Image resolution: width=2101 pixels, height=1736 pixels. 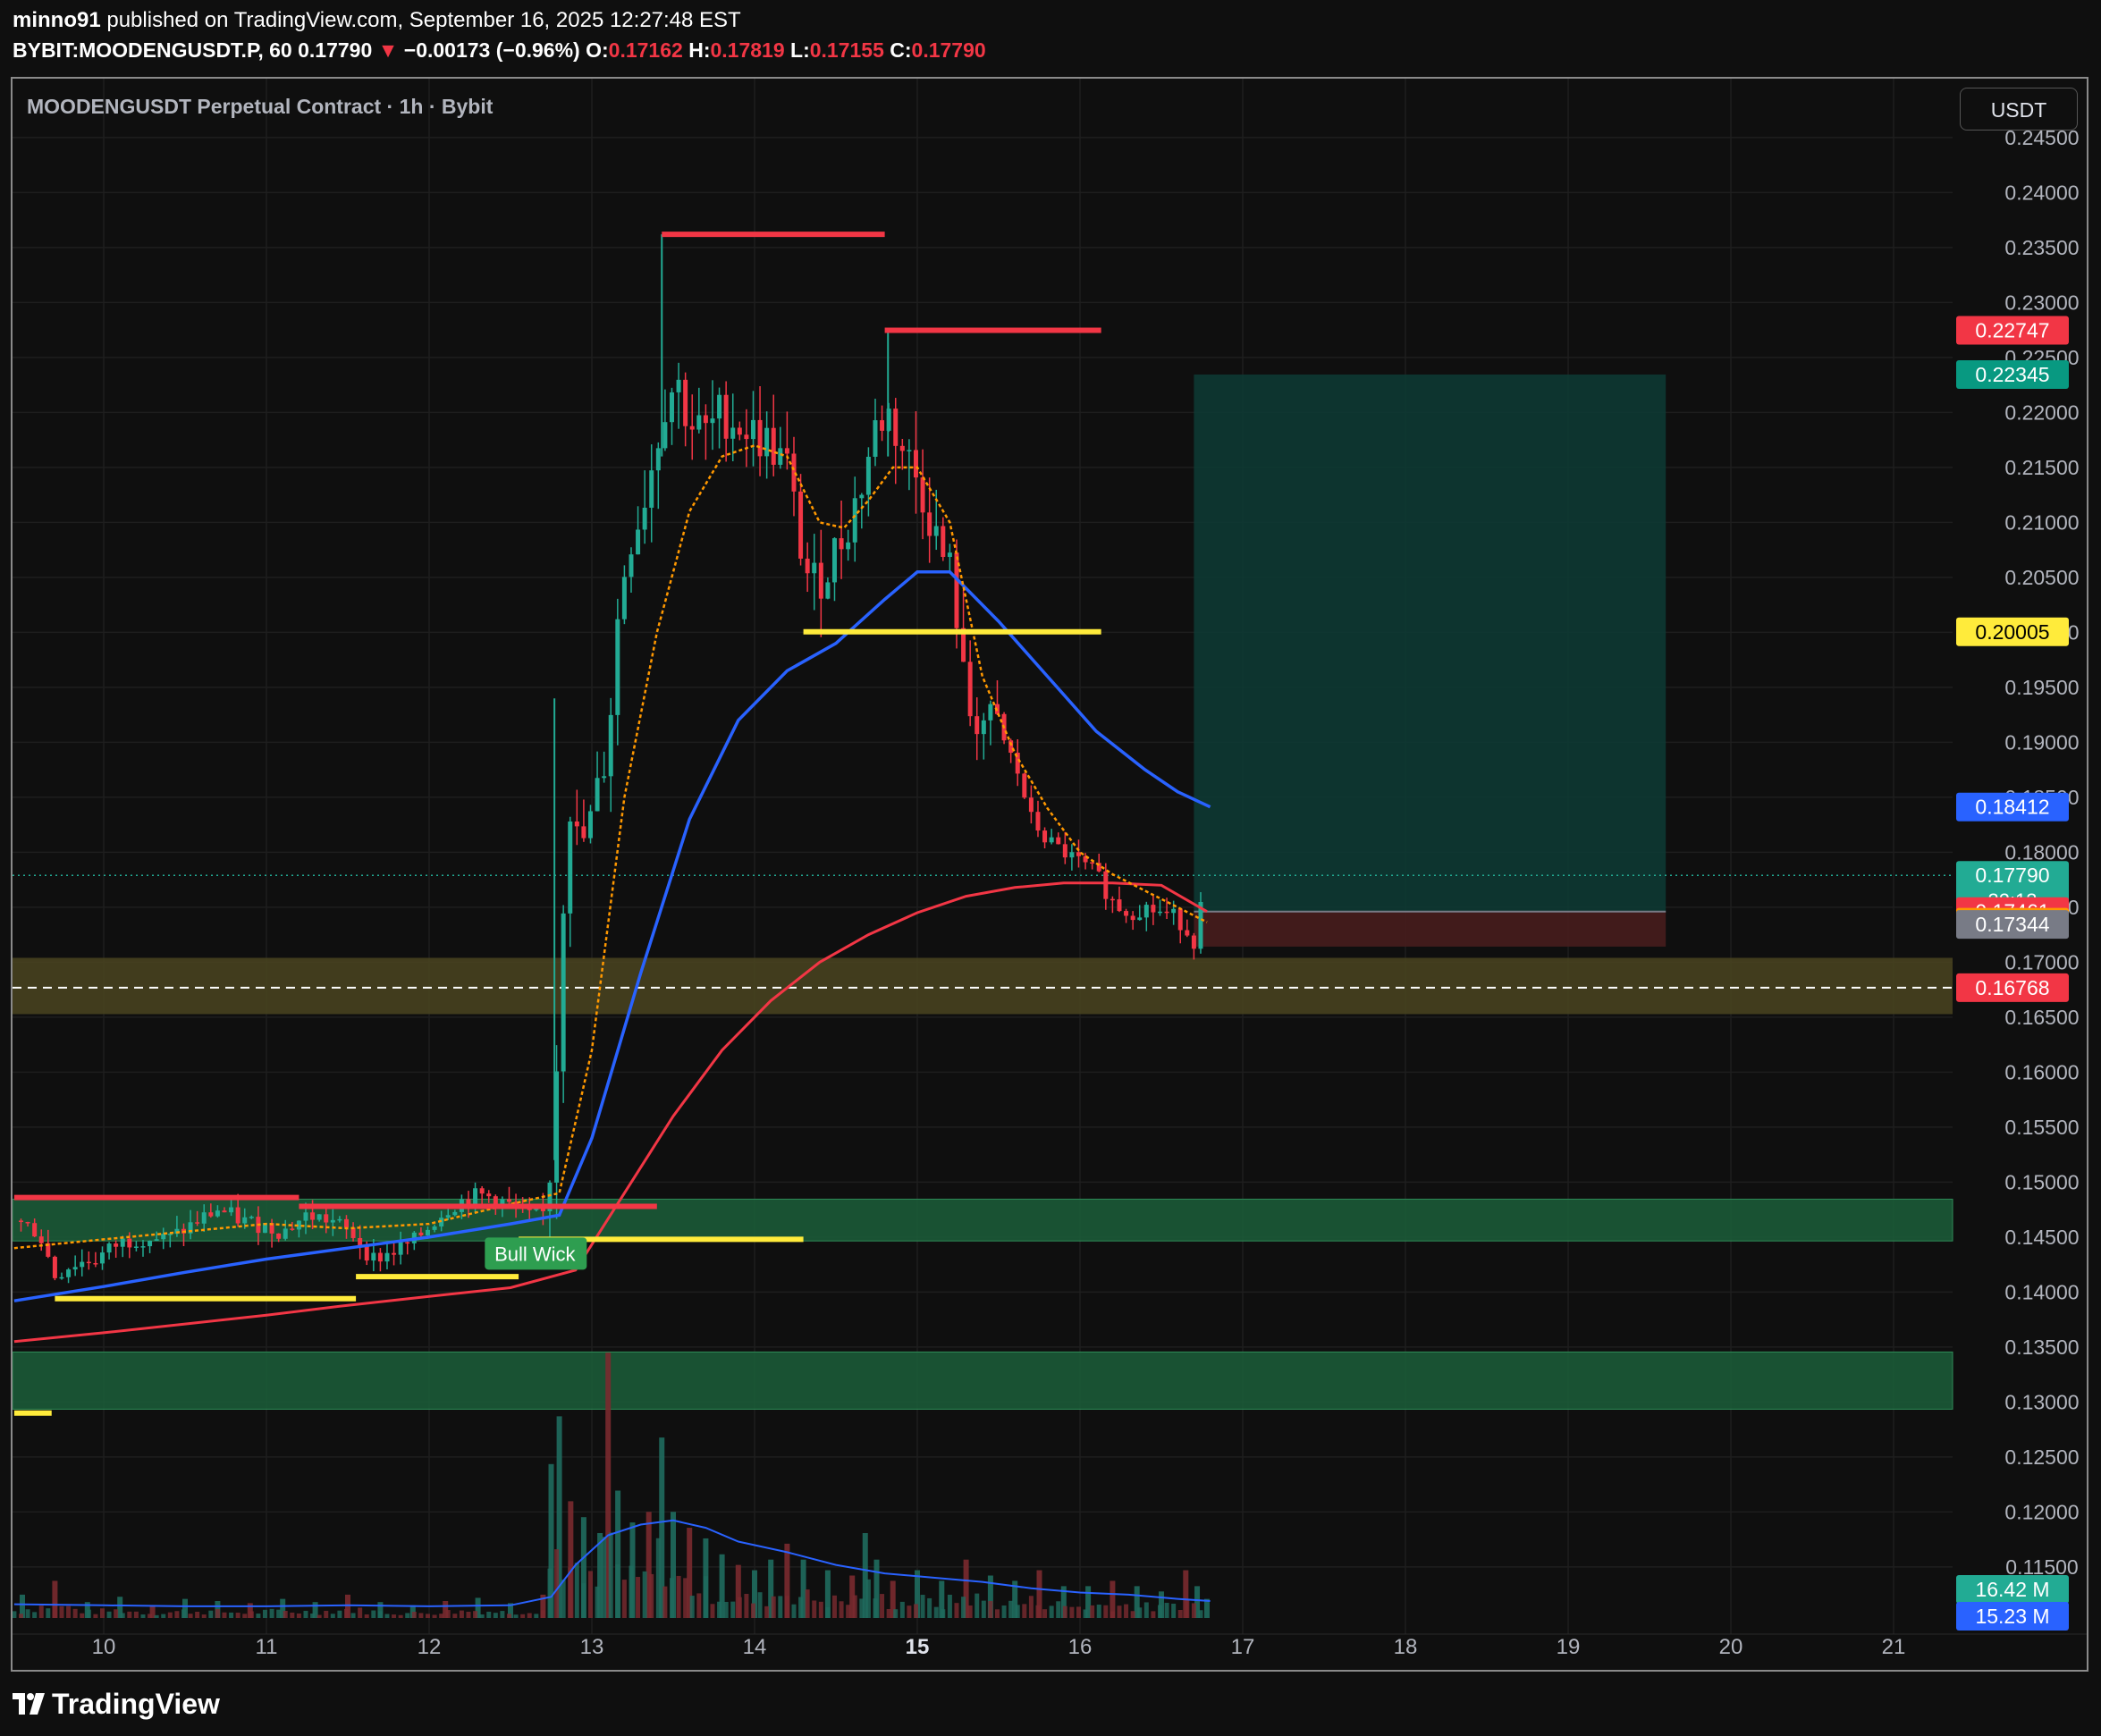 I want to click on price-tag-label: 0.16768, so click(x=2012, y=987).